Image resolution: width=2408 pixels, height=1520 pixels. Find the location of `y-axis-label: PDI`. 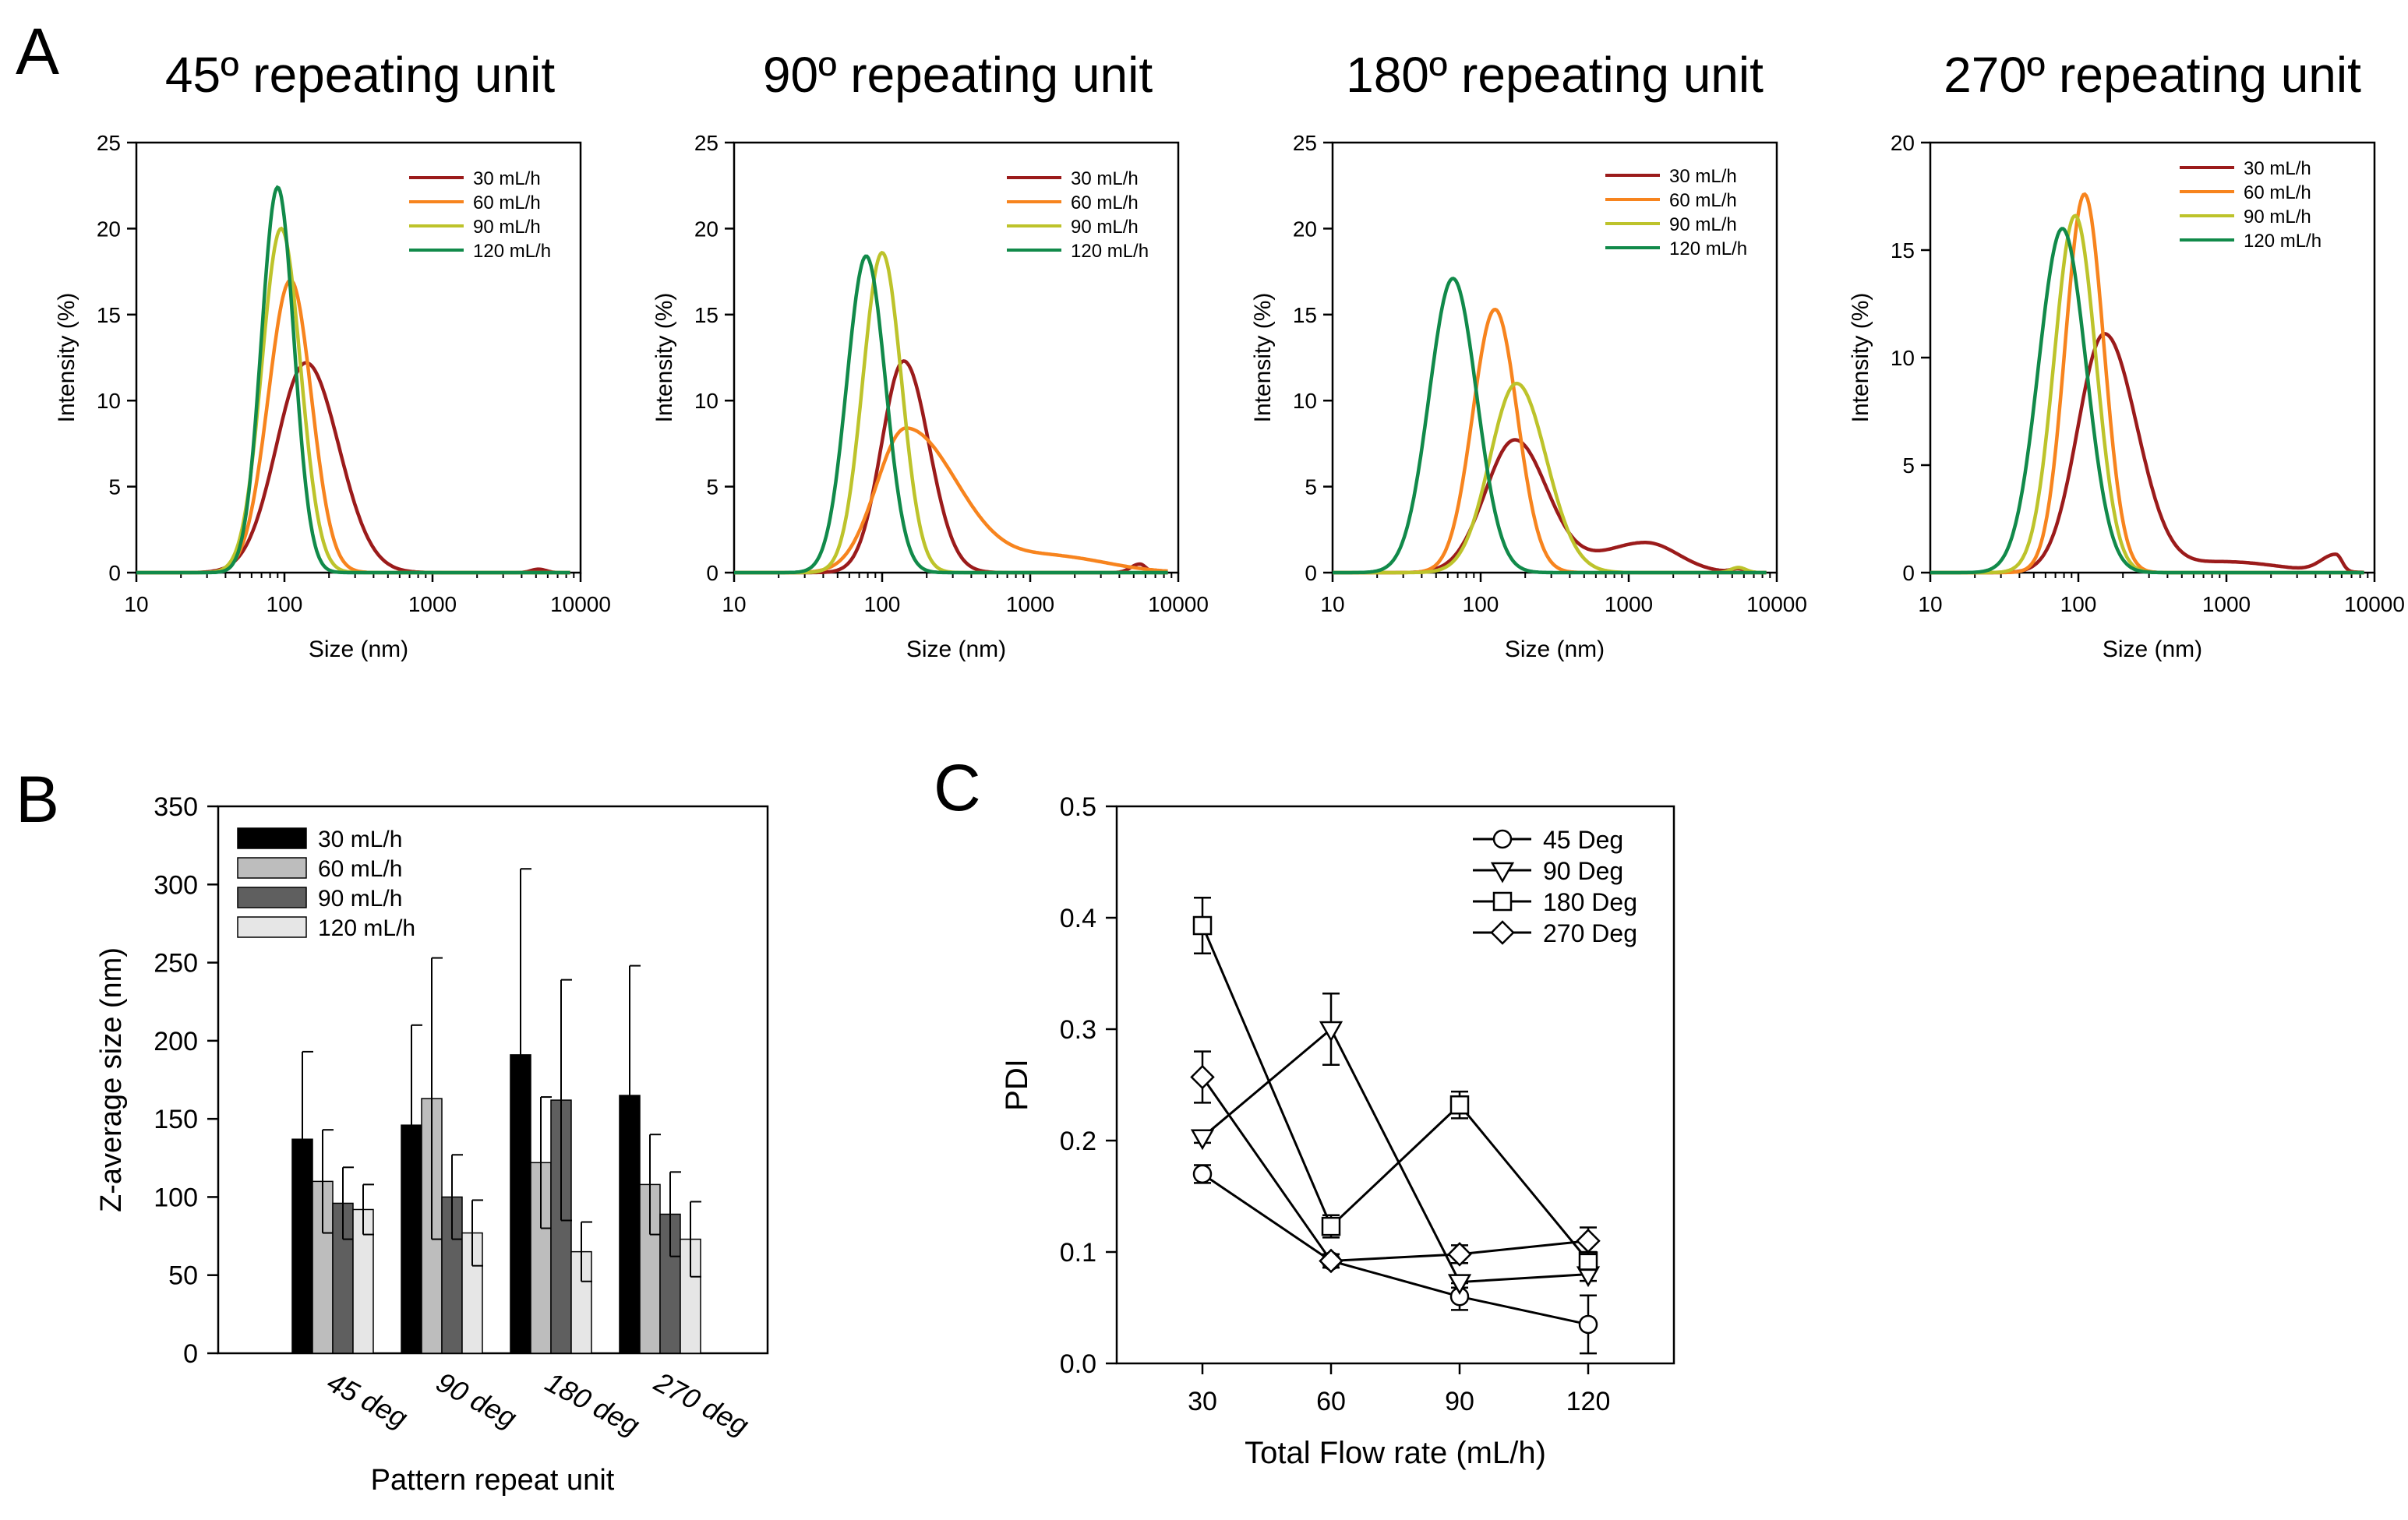

y-axis-label: PDI is located at coordinates (1017, 1085).